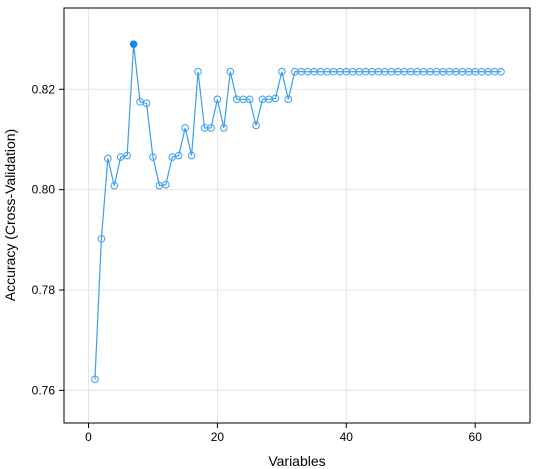 The image size is (540, 469). What do you see at coordinates (44, 390) in the screenshot?
I see `y-tick-label: 0.76` at bounding box center [44, 390].